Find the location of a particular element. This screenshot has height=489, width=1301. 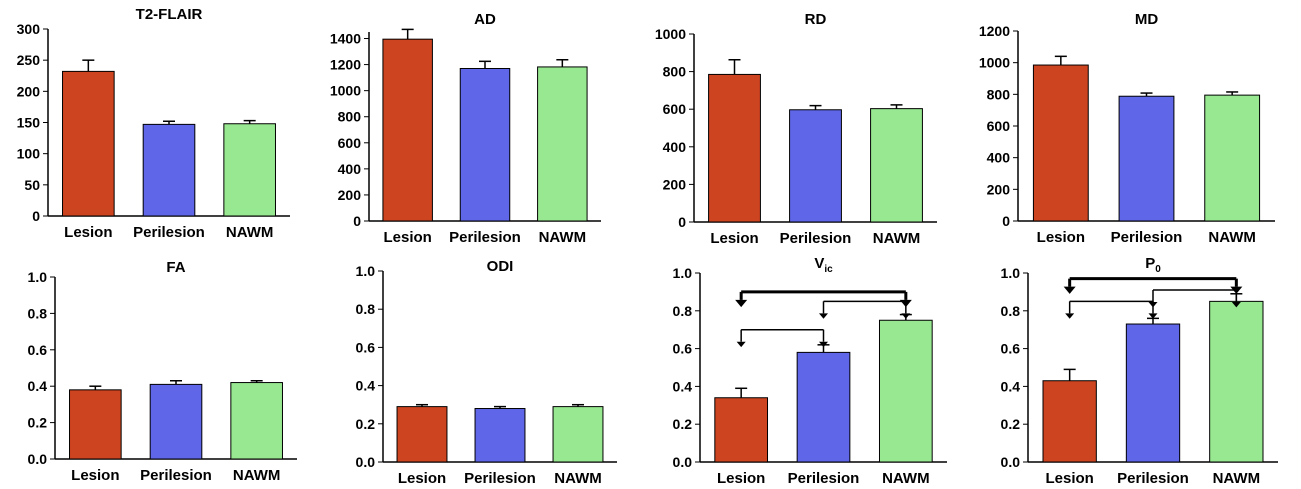

chart-title: AD is located at coordinates (485, 19).